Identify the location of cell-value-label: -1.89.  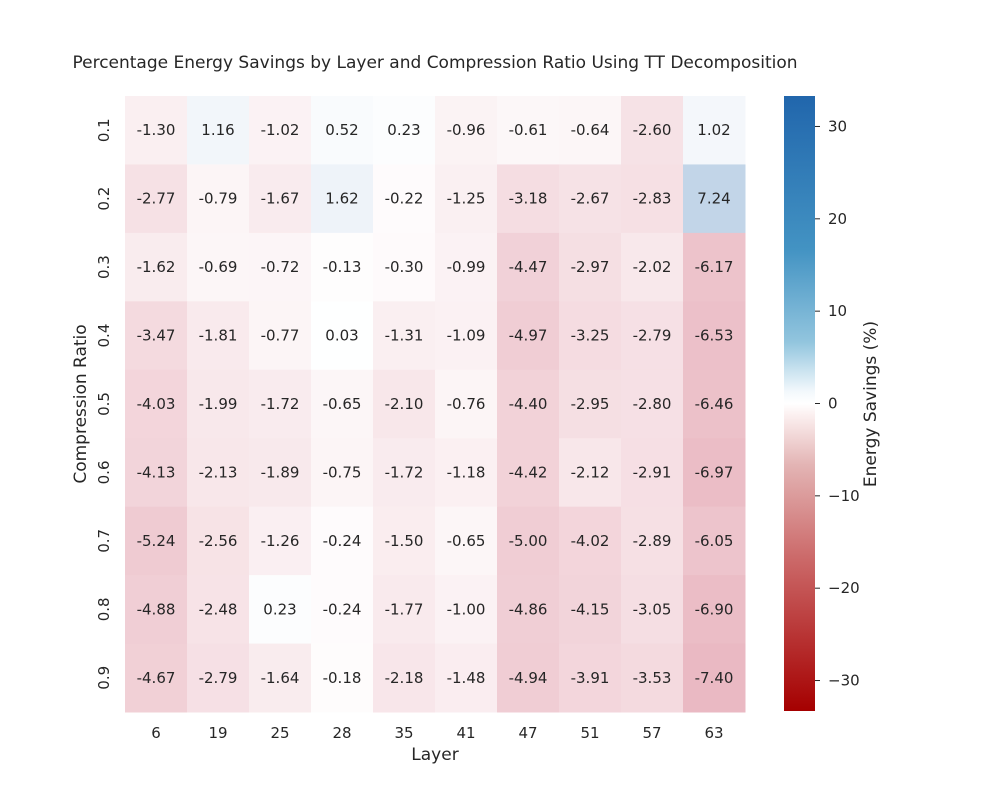
(280, 472).